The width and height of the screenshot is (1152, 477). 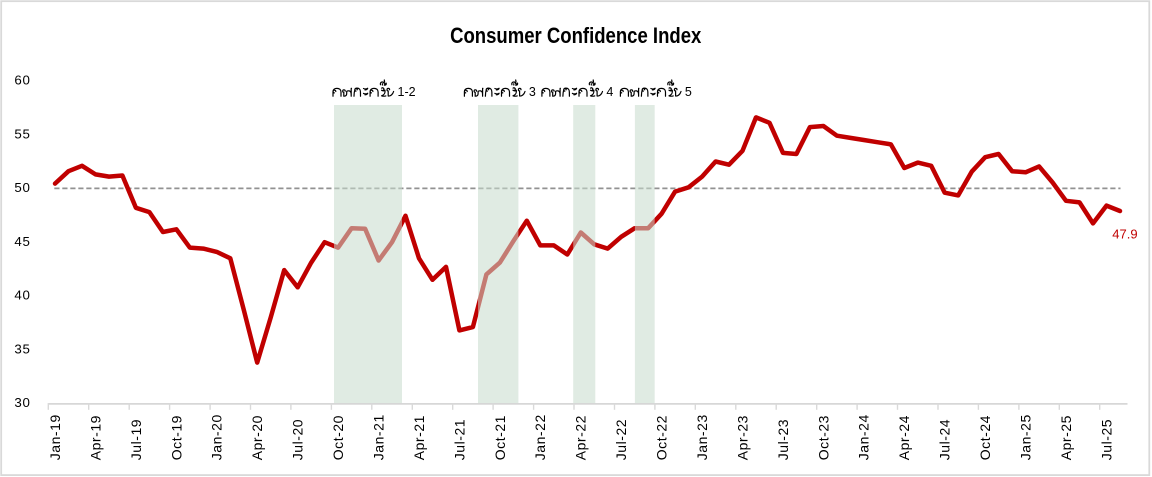 What do you see at coordinates (945, 439) in the screenshot?
I see `svg-text: Jul-24` at bounding box center [945, 439].